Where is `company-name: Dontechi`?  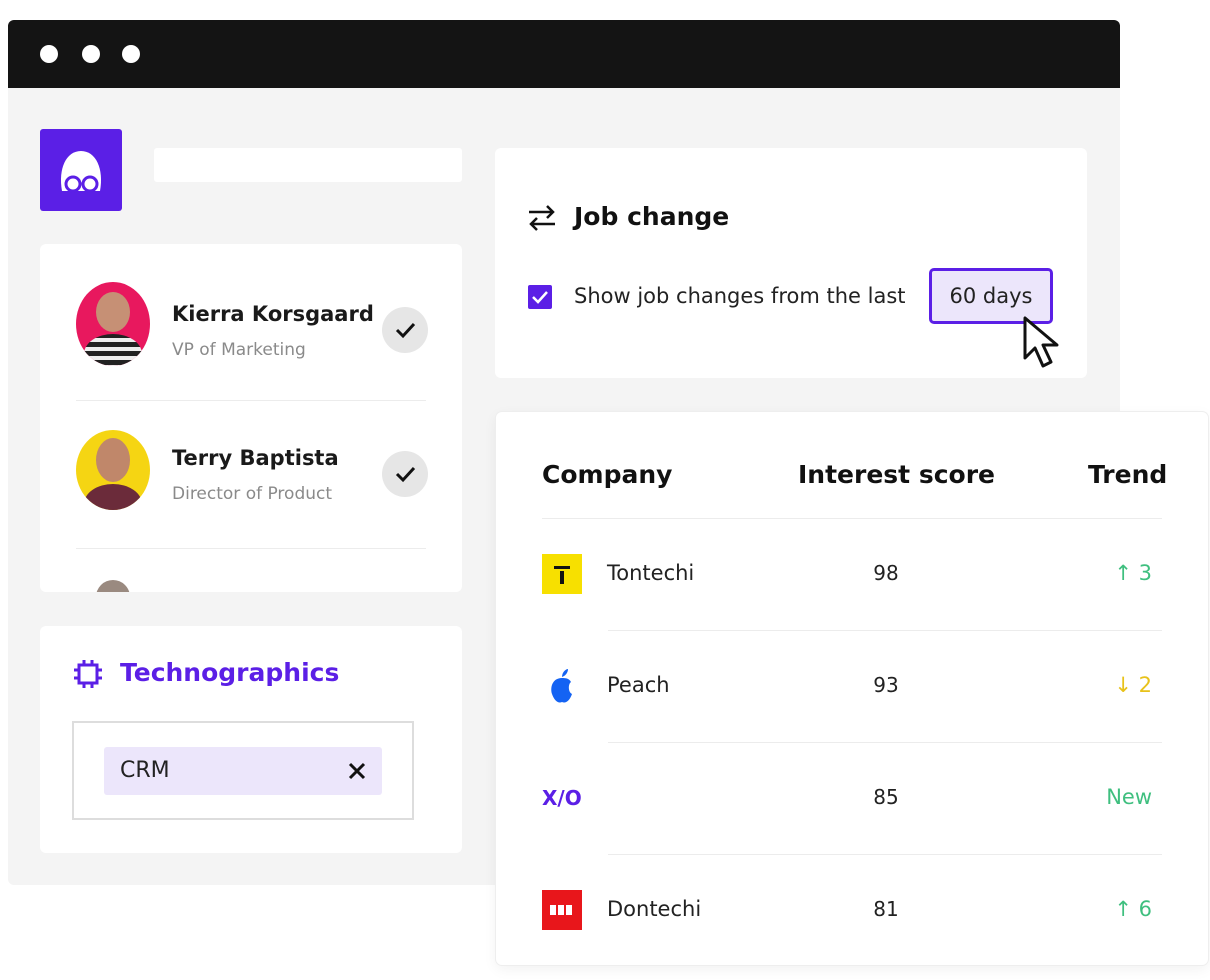
company-name: Dontechi is located at coordinates (654, 909).